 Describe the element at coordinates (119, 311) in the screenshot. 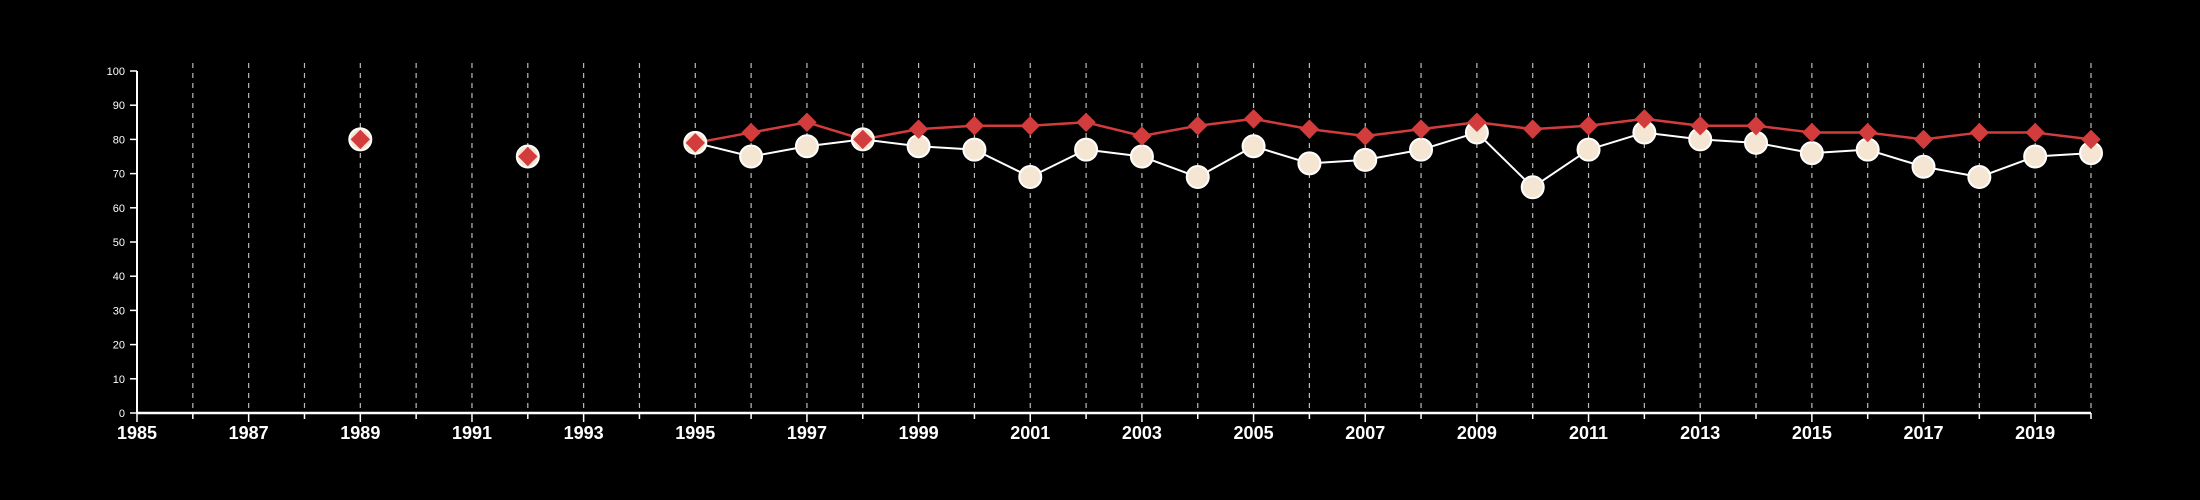

I see `y-tick-label: 30` at that location.